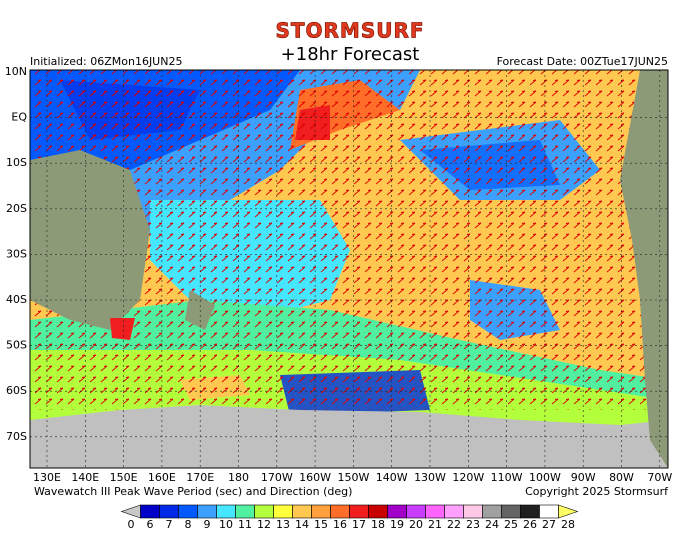  Describe the element at coordinates (16, 162) in the screenshot. I see `latitude-label: 10S` at that location.